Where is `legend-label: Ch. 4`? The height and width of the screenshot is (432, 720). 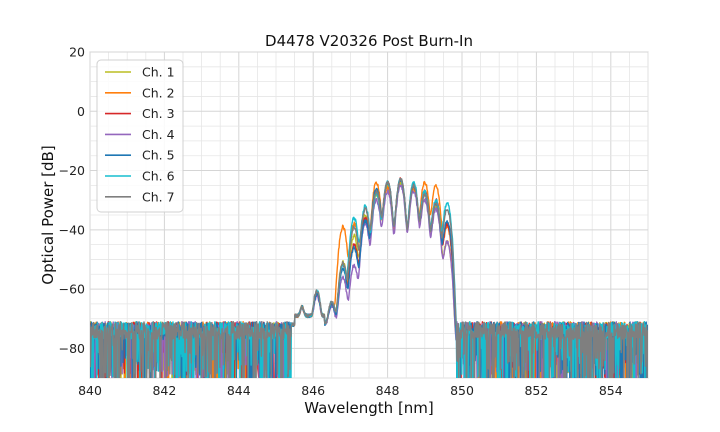 legend-label: Ch. 4 is located at coordinates (158, 134).